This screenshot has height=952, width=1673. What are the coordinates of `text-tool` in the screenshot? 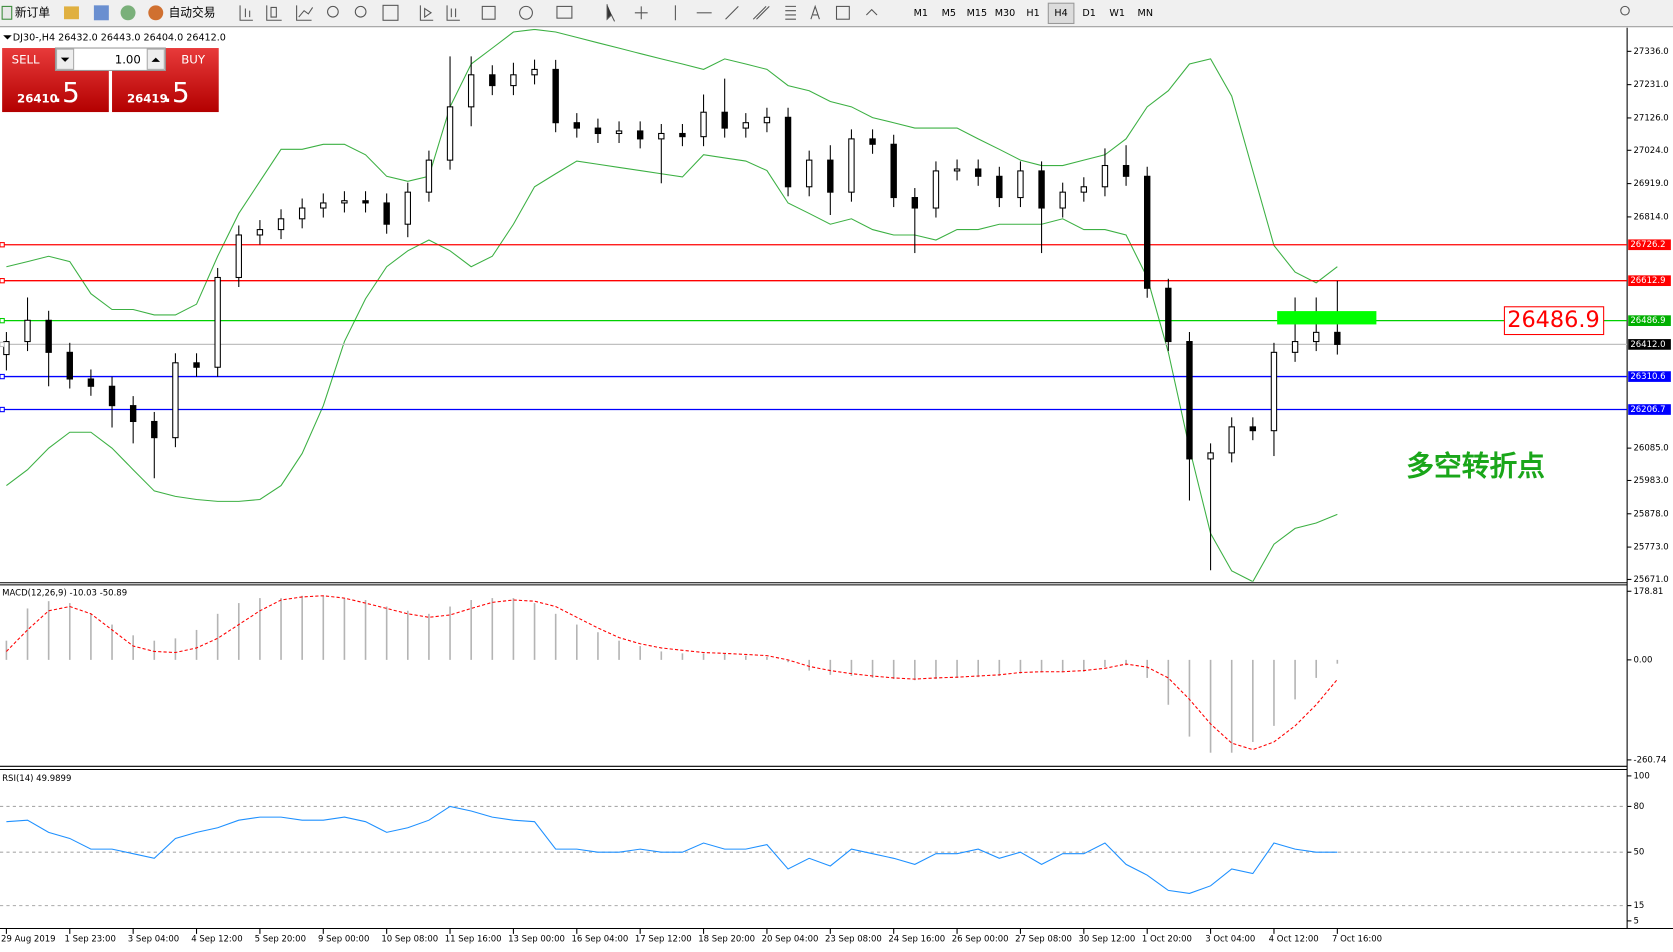 It's located at (815, 12).